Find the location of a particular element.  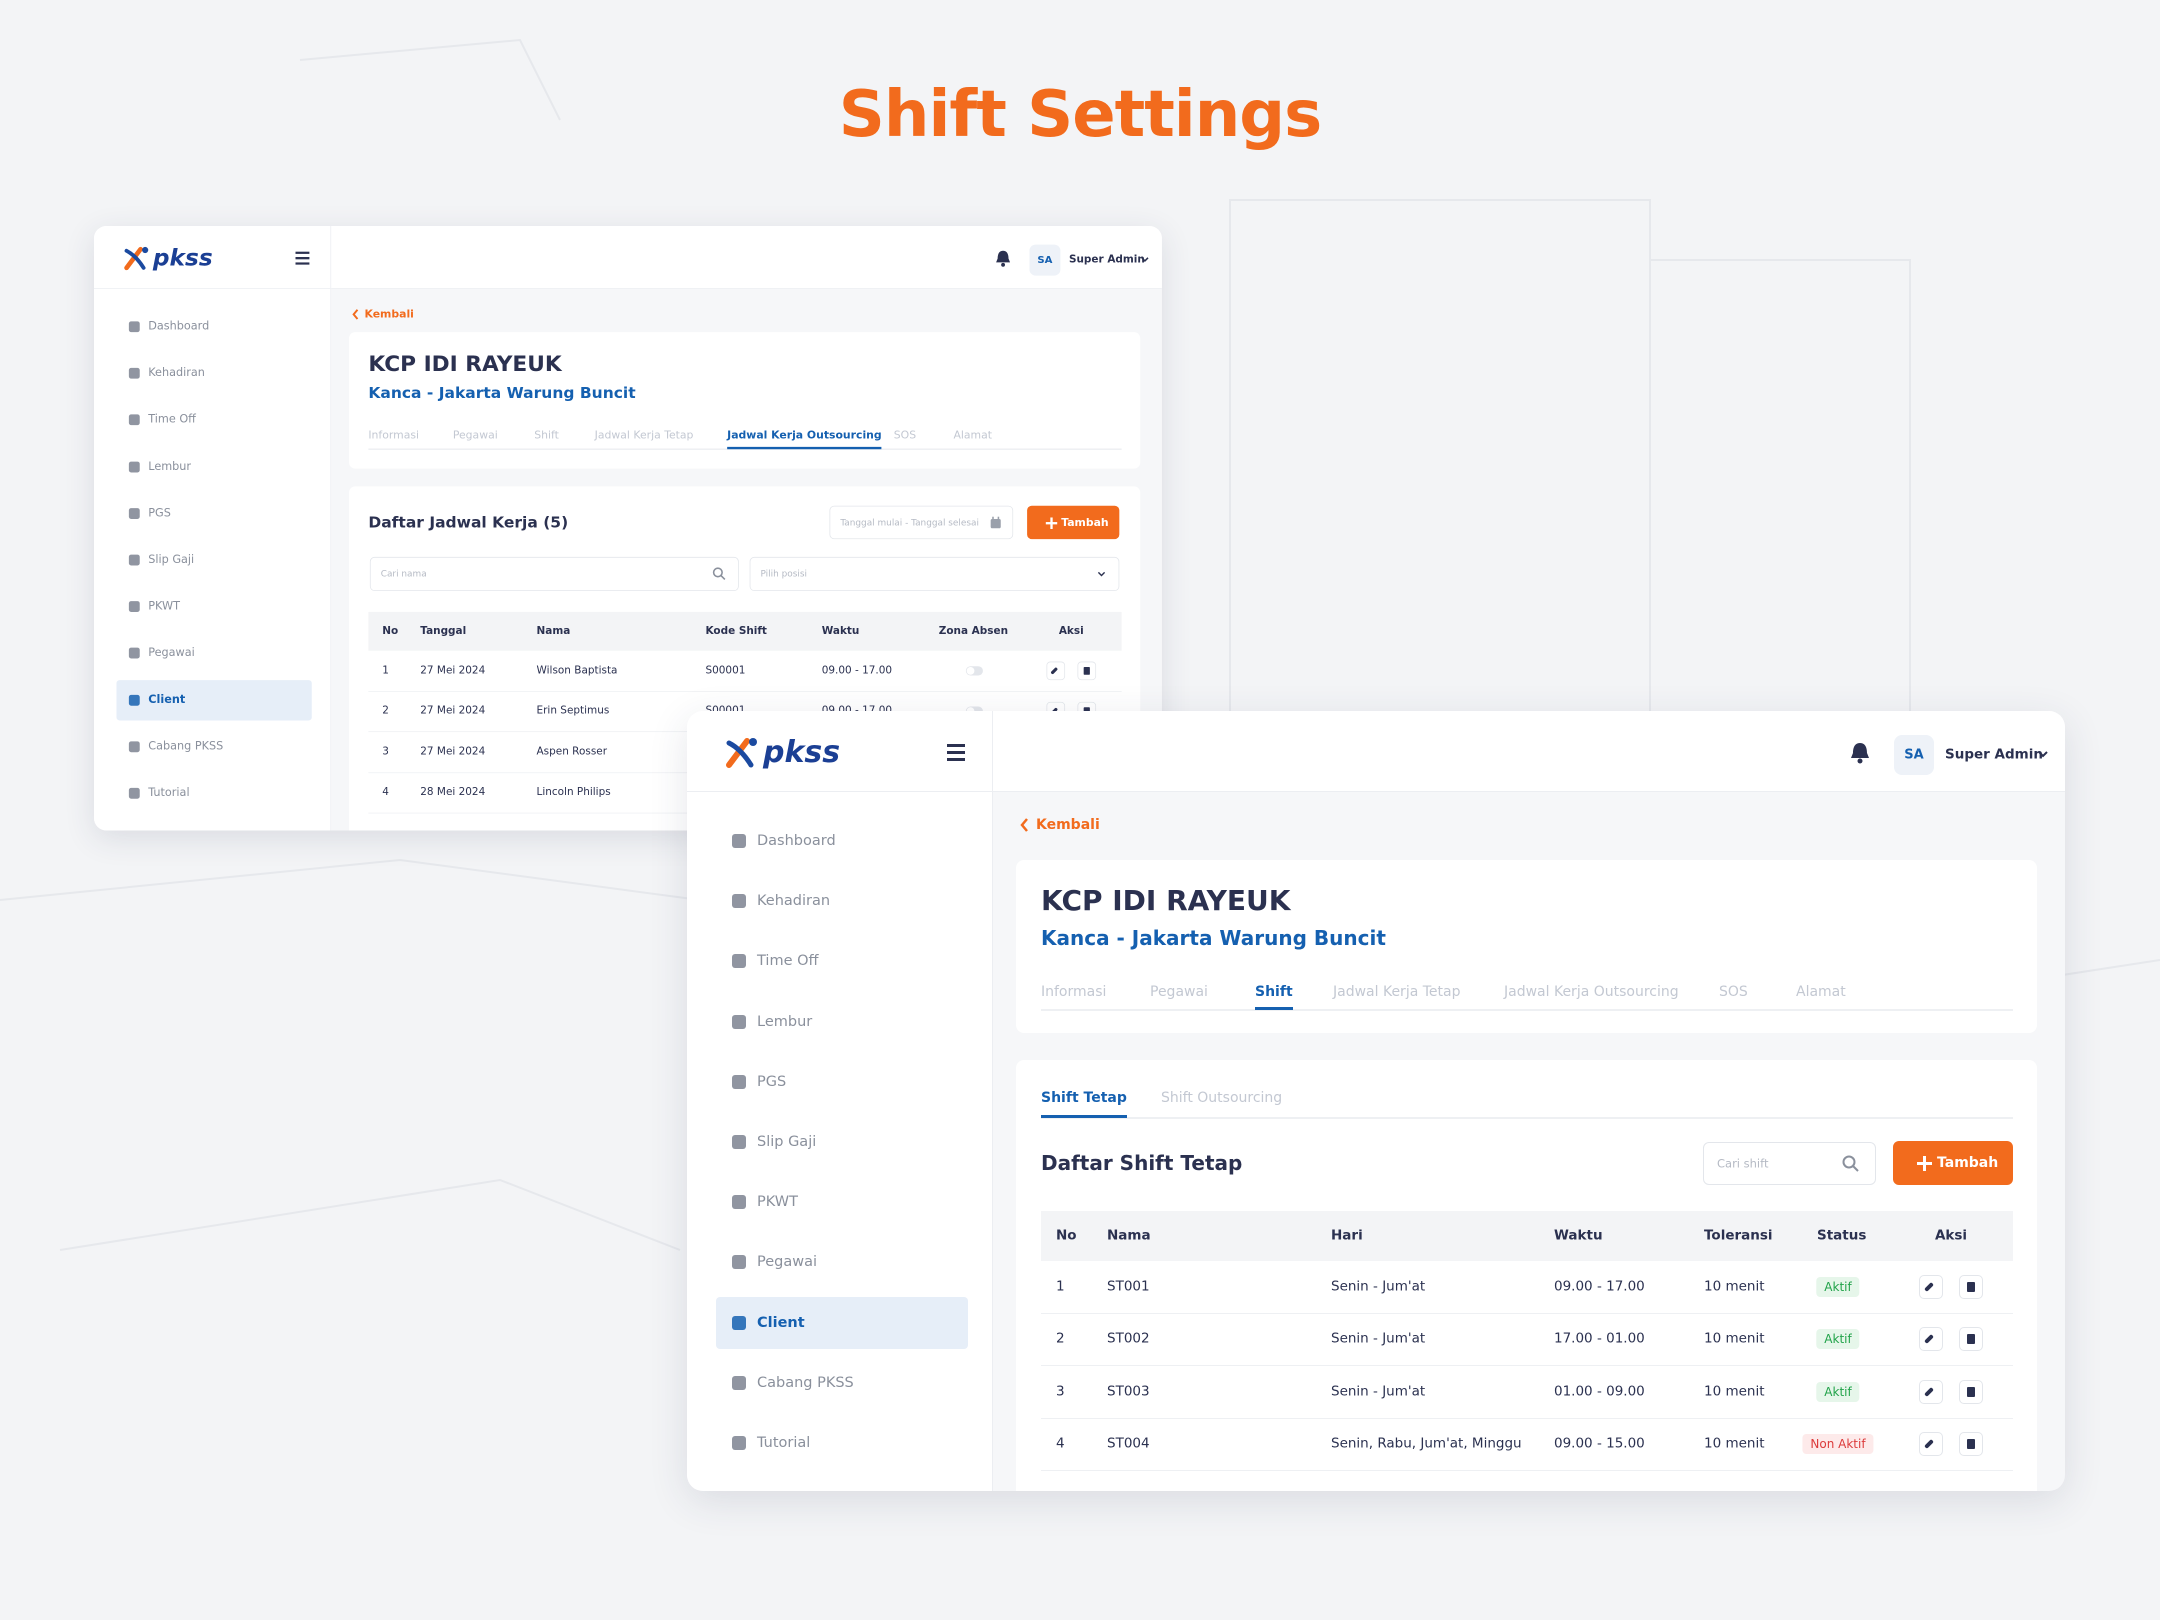

sidebar-divider is located at coordinates (212, 288).